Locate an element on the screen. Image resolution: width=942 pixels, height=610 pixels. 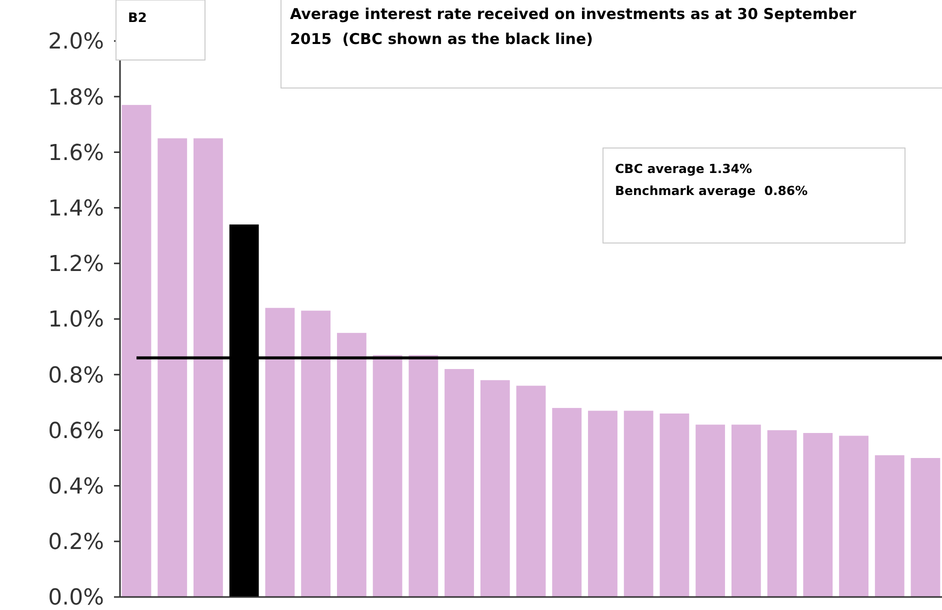
y-tick-label: 1.8% is located at coordinates (76, 97).